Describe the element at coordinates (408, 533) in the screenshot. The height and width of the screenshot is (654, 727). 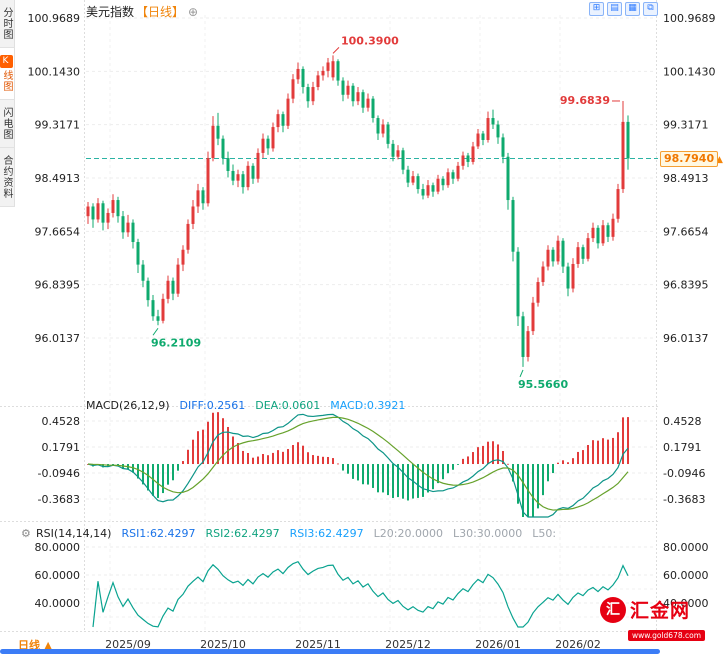
I see `rsi-l20-value: L20:20.0000` at that location.